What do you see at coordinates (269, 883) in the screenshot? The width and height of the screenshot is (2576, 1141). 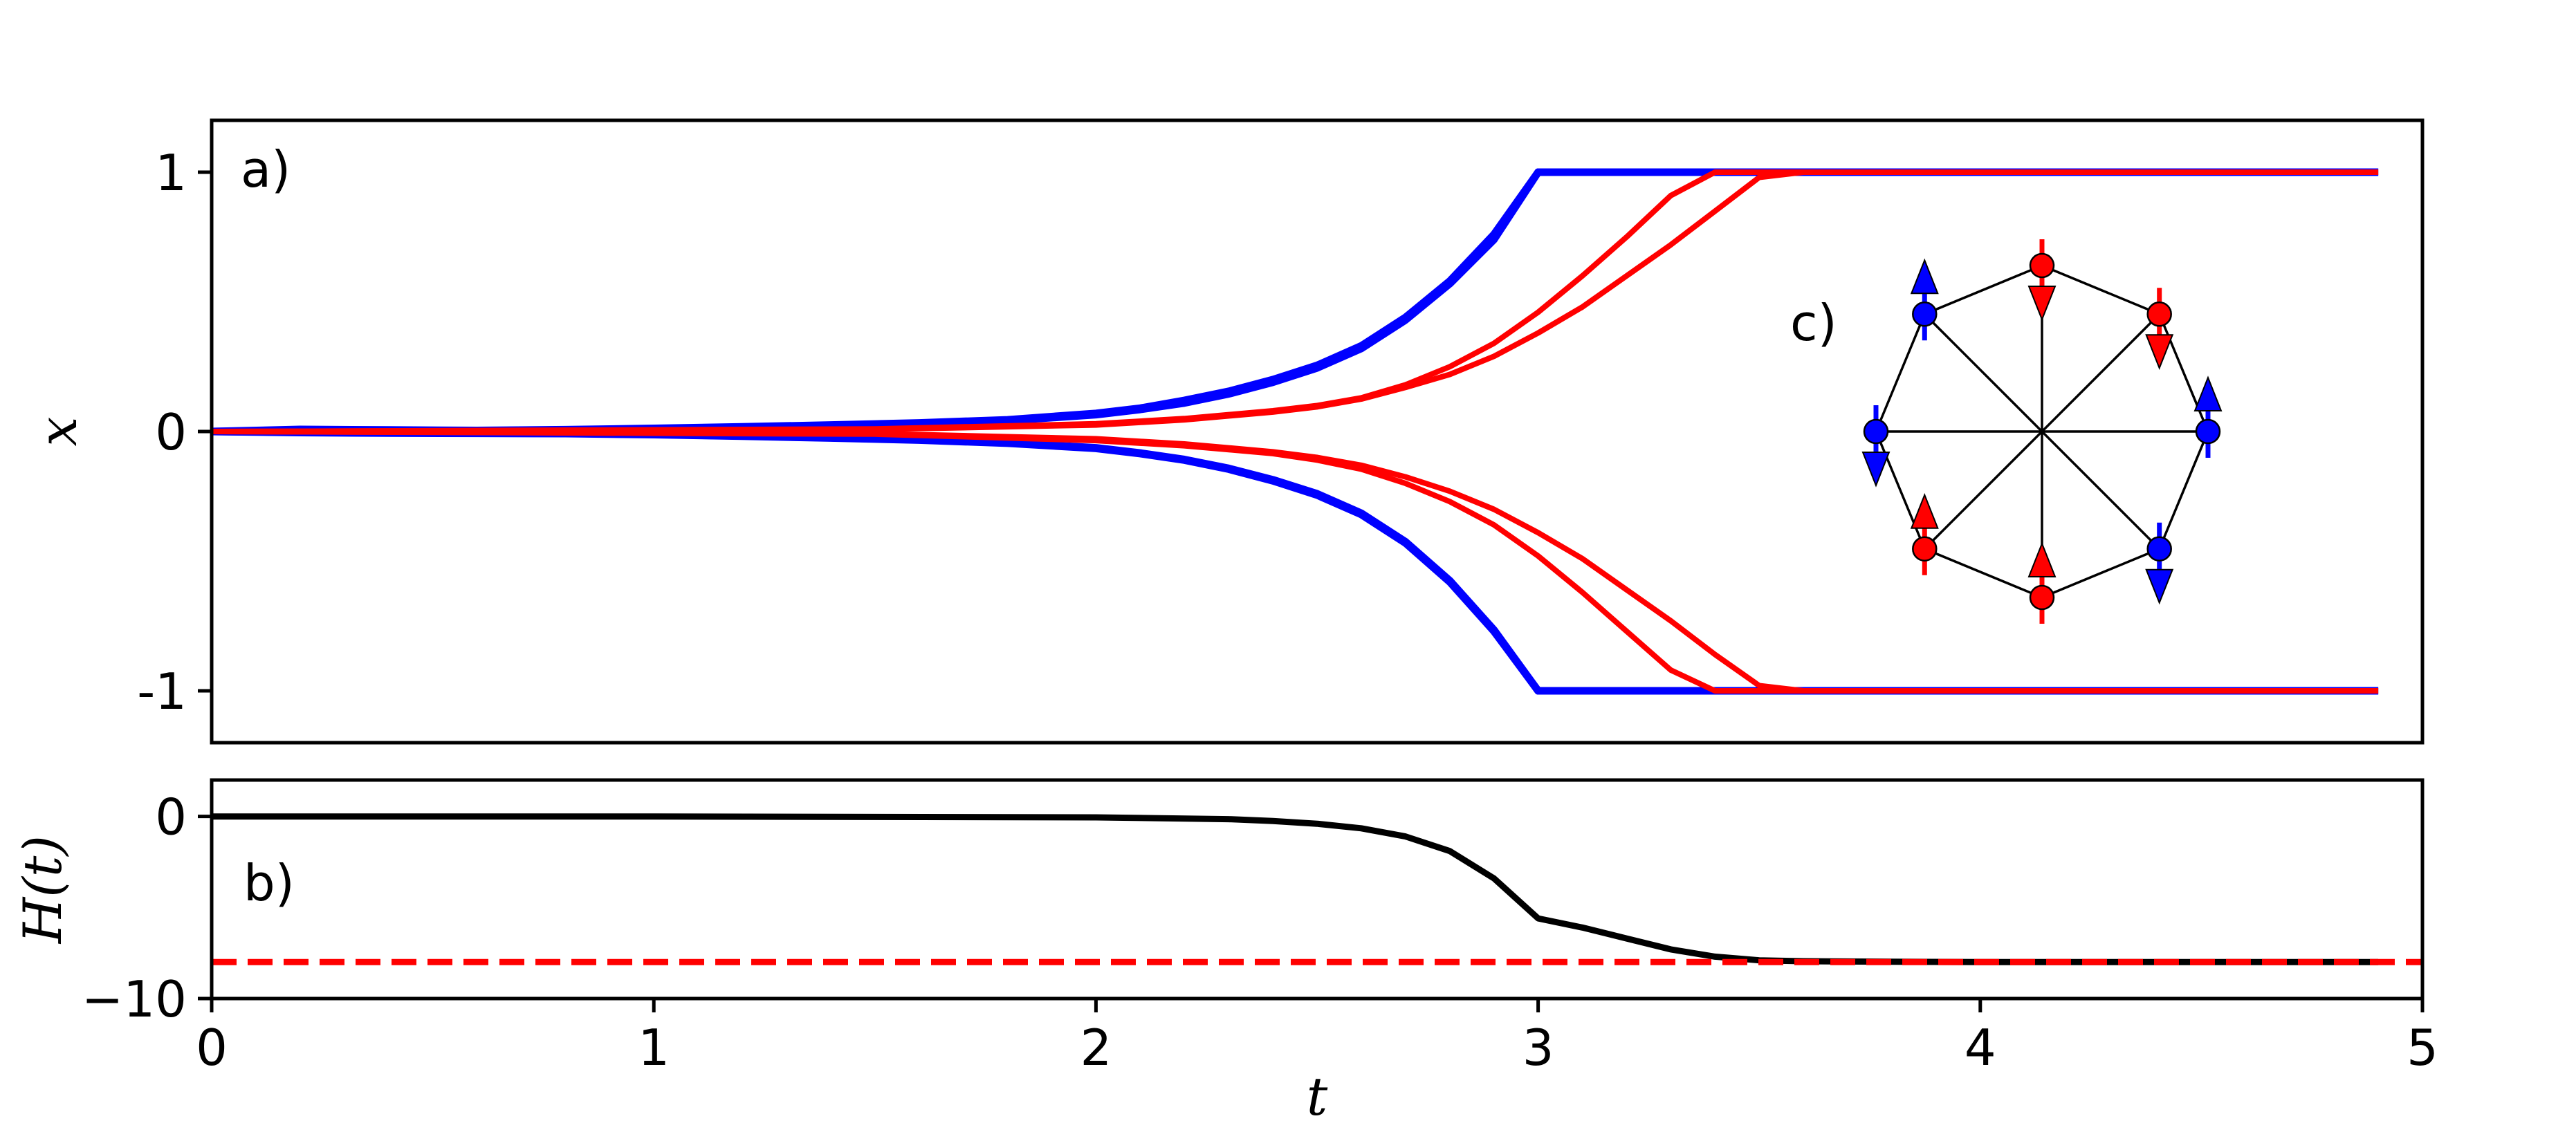 I see `panel-b-label: b)` at bounding box center [269, 883].